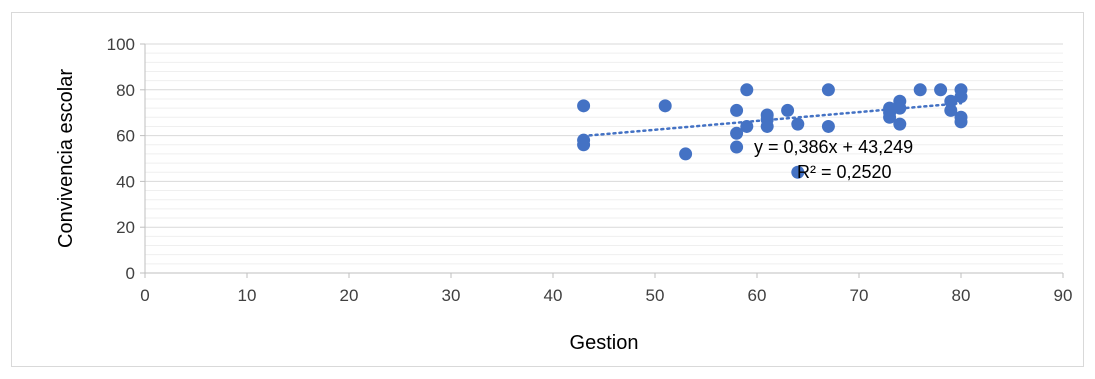 The height and width of the screenshot is (379, 1095). What do you see at coordinates (125, 90) in the screenshot?
I see `y-tick-label: 80` at bounding box center [125, 90].